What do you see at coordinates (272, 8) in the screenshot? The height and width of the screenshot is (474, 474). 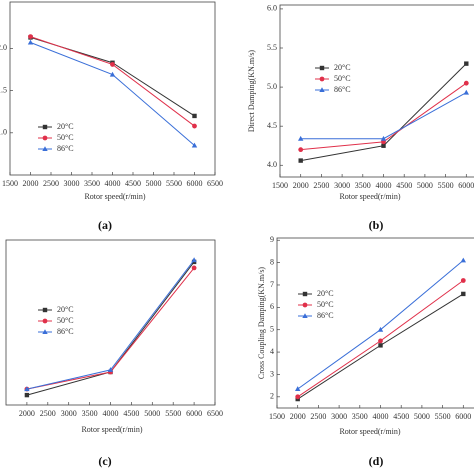 I see `y-tick-label: 6.0` at bounding box center [272, 8].